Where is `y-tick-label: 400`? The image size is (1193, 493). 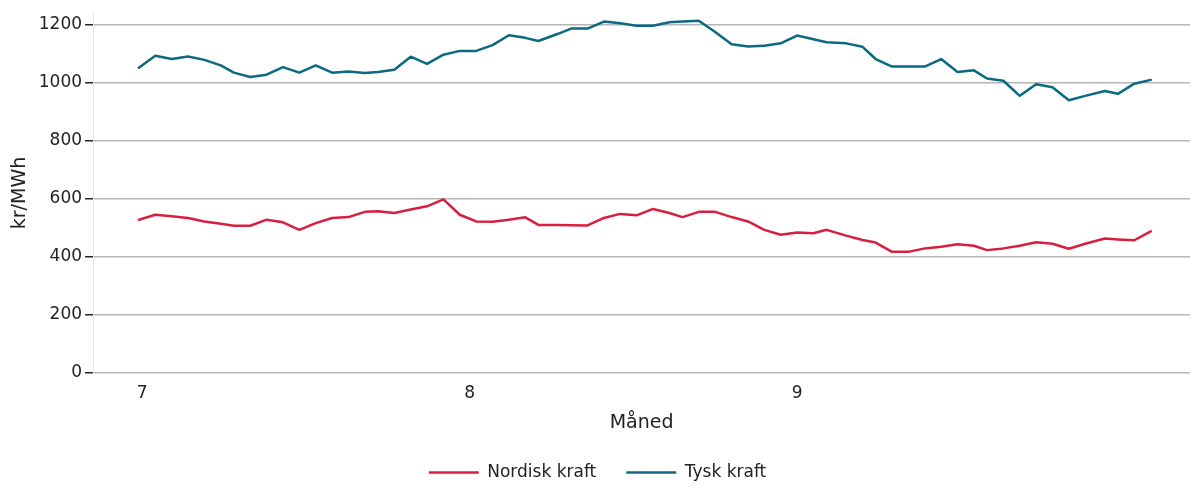 y-tick-label: 400 is located at coordinates (66, 255).